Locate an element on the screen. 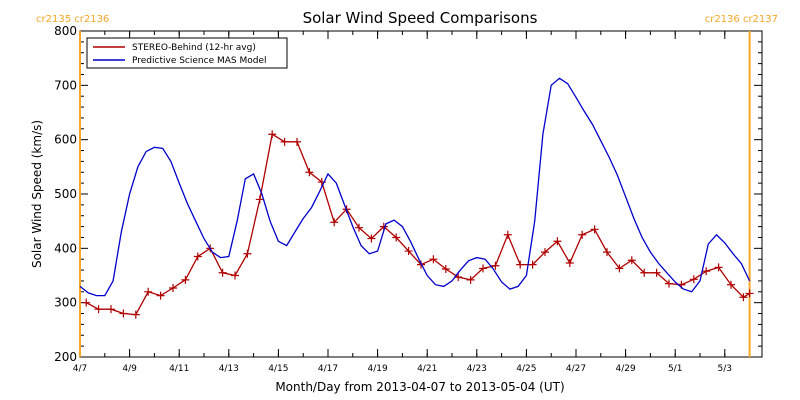 The image size is (800, 400). y-tick-label-300: 300 is located at coordinates (65, 303).